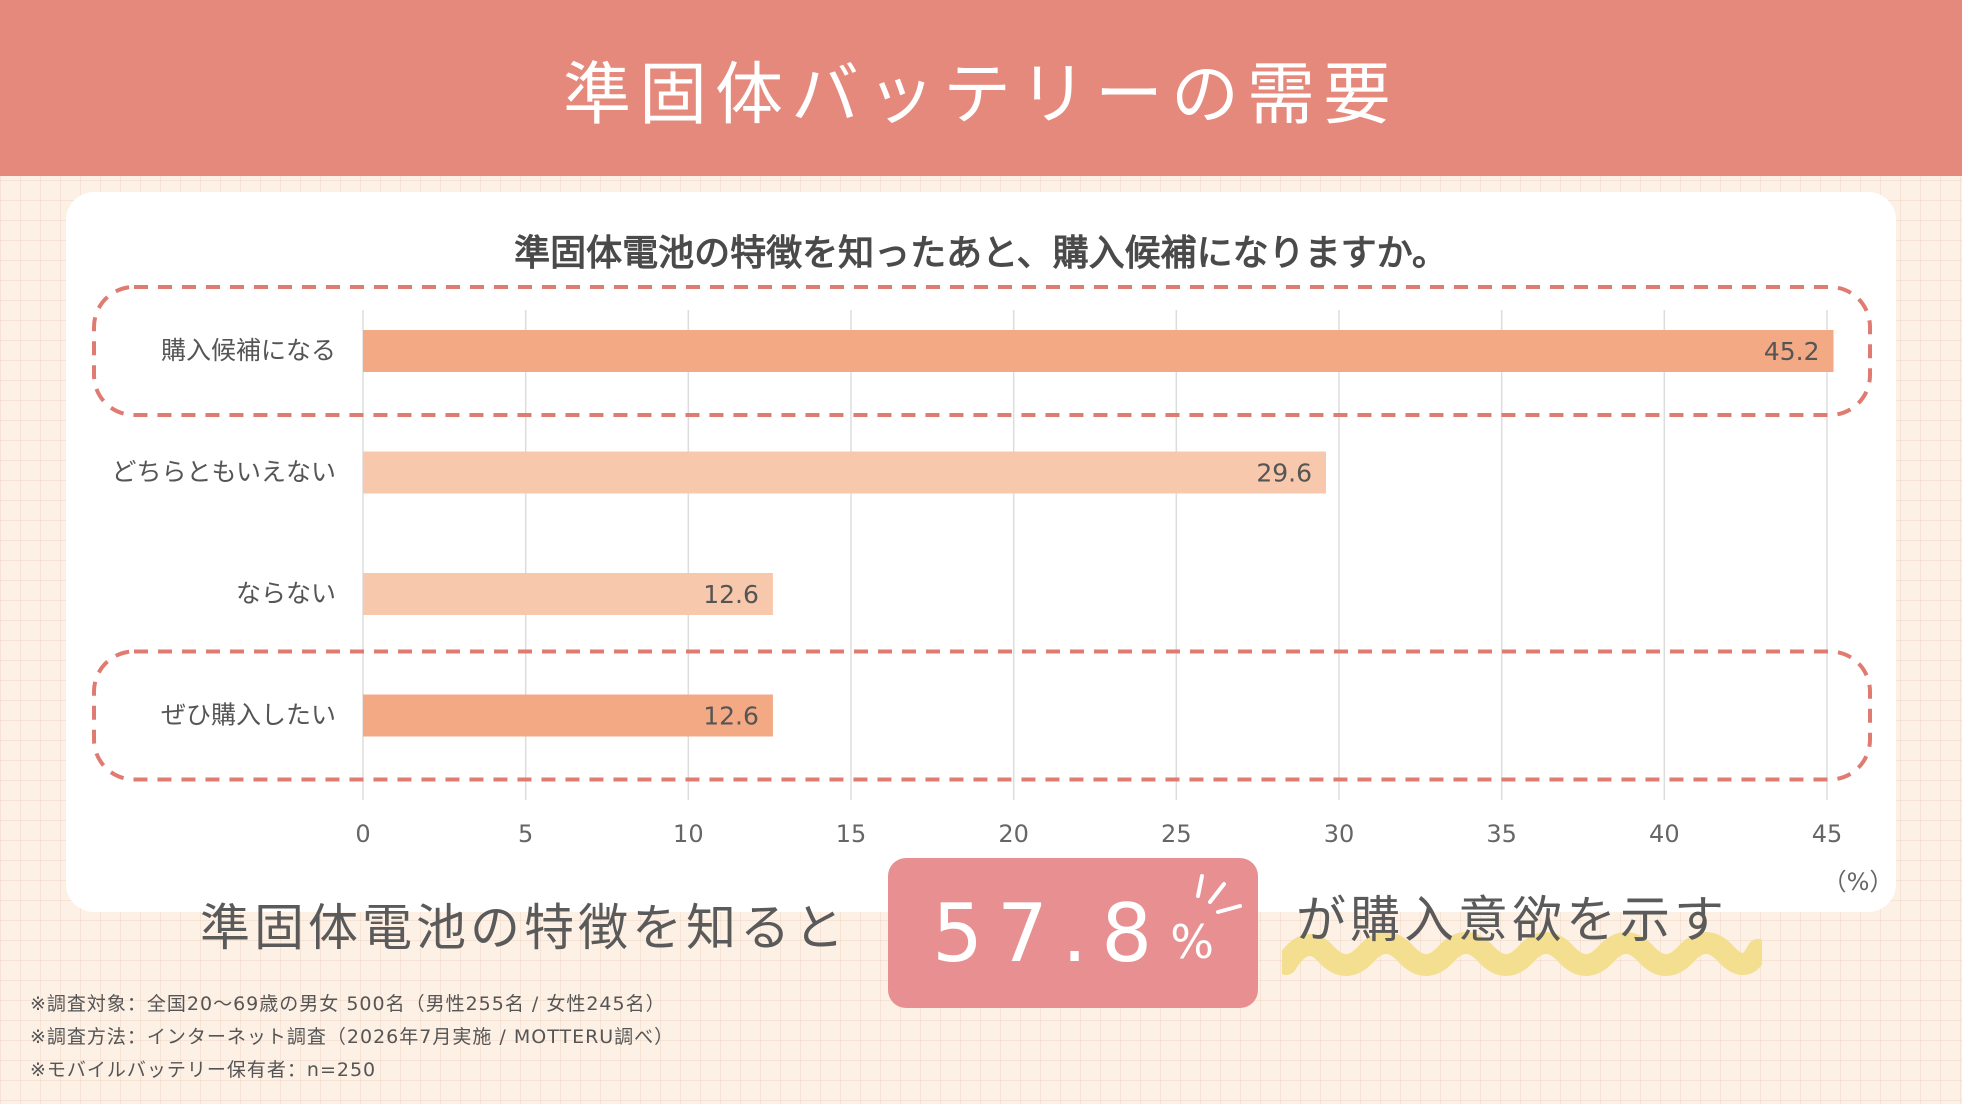  What do you see at coordinates (1339, 834) in the screenshot?
I see `x-tick-label: 30` at bounding box center [1339, 834].